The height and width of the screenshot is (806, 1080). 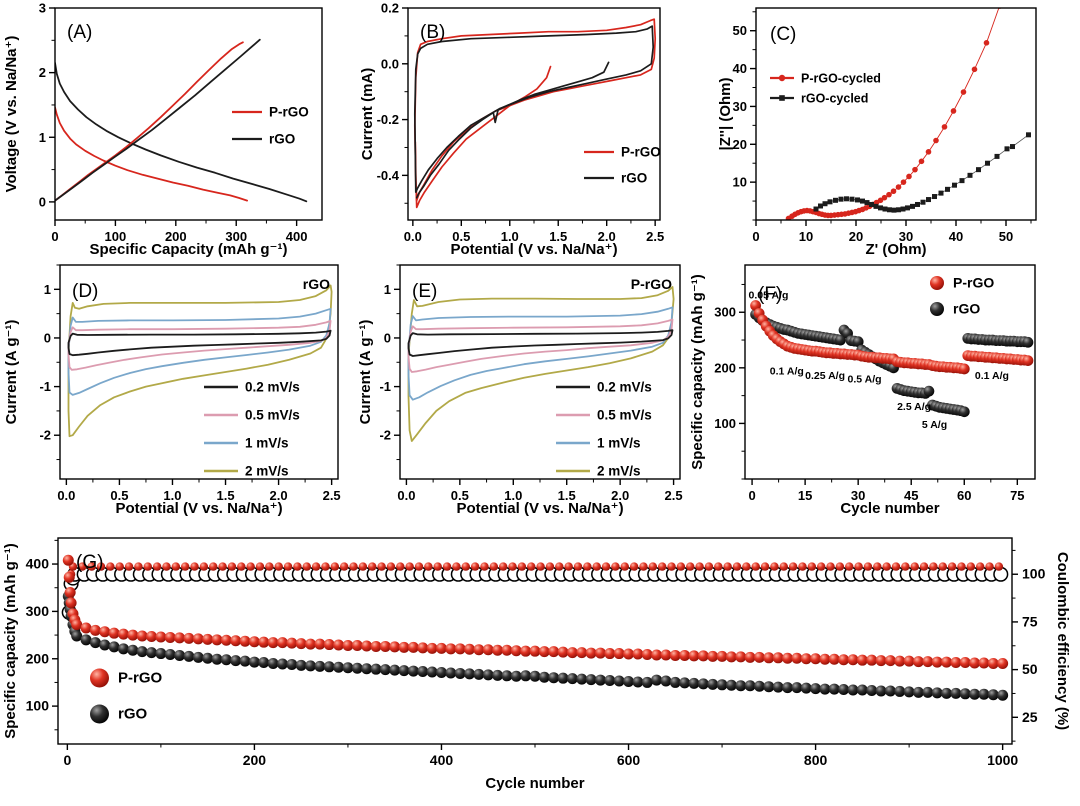 I want to click on series-2-mv-s, so click(x=200, y=361).